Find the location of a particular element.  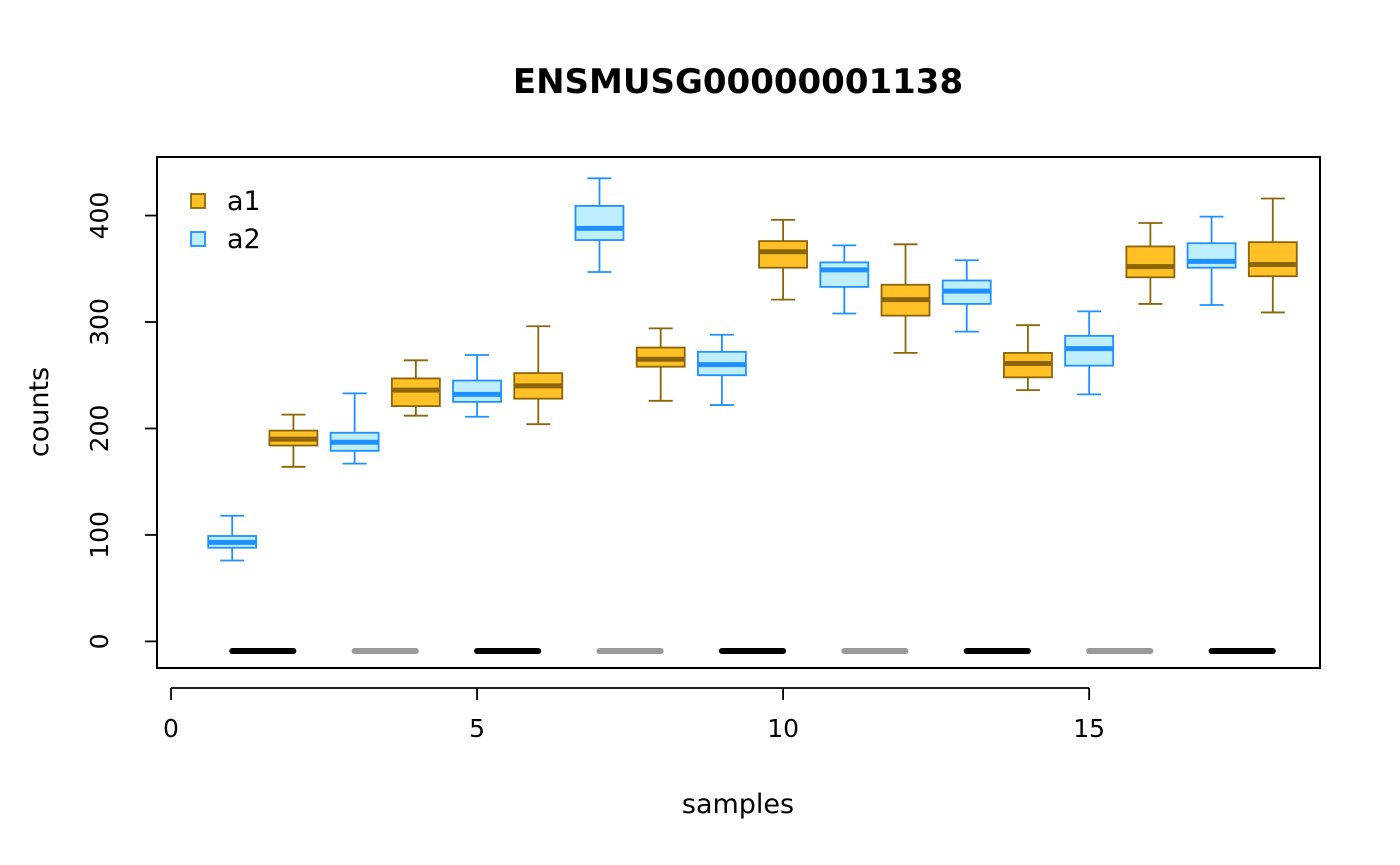

legend-swatch-a1 is located at coordinates (198, 201).